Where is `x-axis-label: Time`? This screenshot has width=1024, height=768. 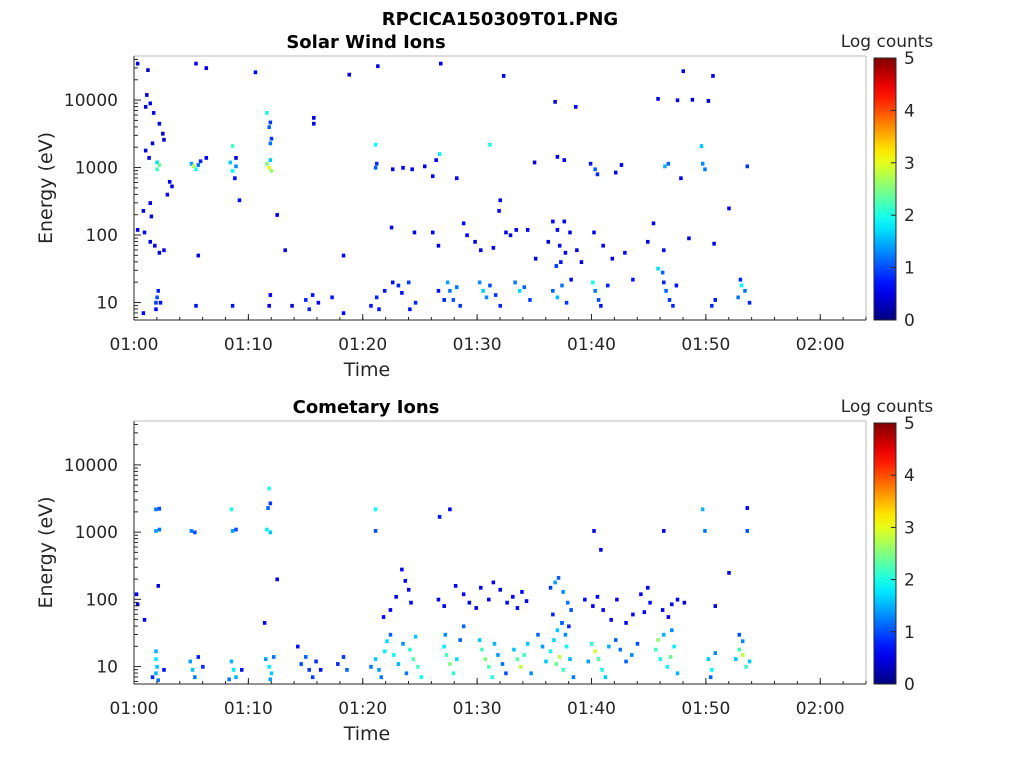
x-axis-label: Time is located at coordinates (367, 370).